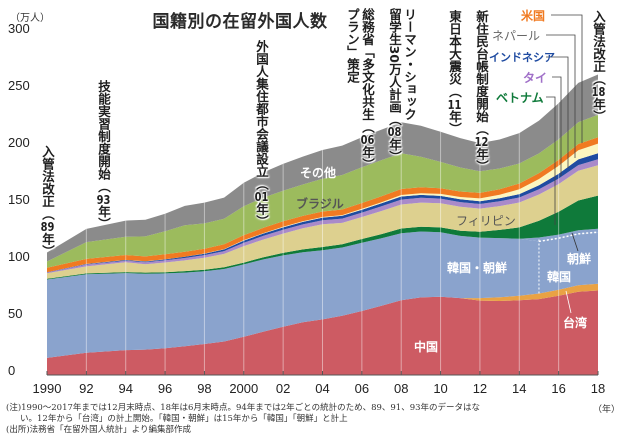 The width and height of the screenshot is (619, 437). I want to click on korea-split-line, so click(568, 237).